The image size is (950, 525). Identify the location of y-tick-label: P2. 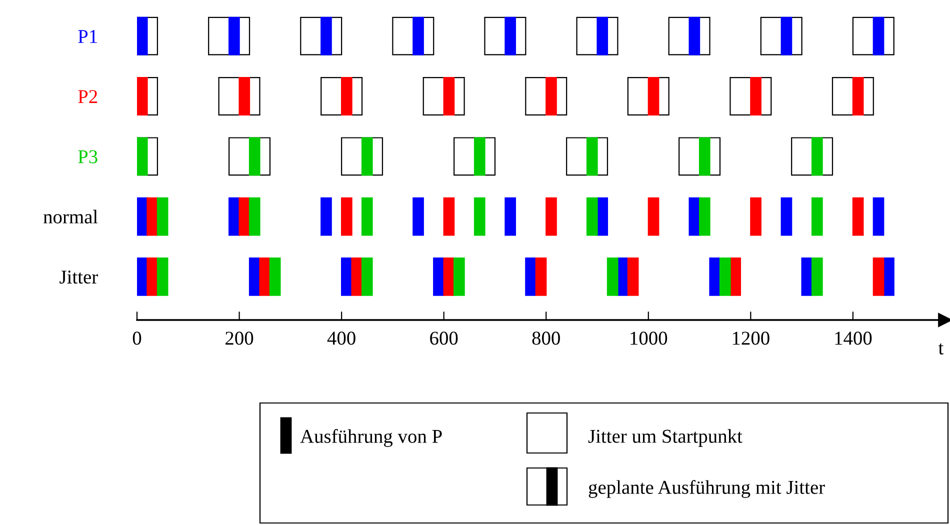
(88, 96).